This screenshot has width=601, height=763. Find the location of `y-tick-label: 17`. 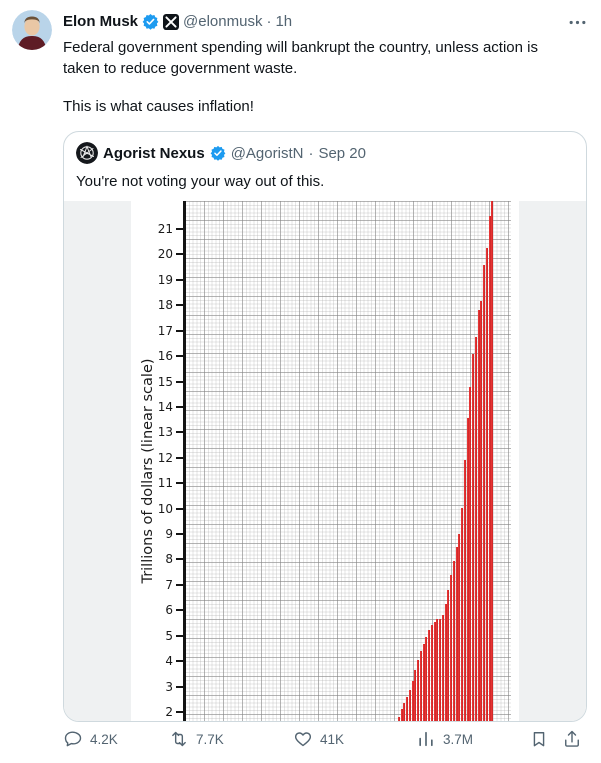

y-tick-label: 17 is located at coordinates (165, 330).